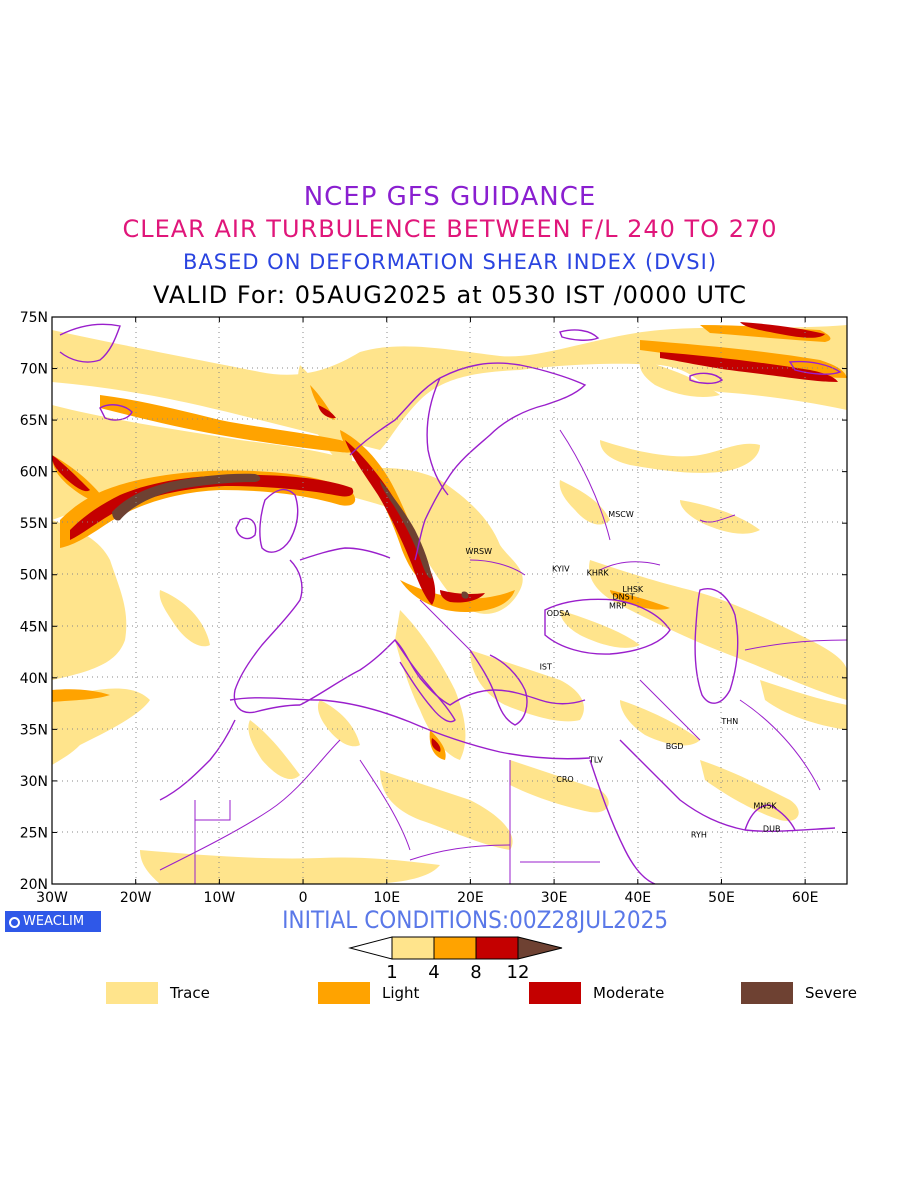 This screenshot has height=1200, width=900. I want to click on title-line-1: NCEP GFS GUIDANCE, so click(450, 197).